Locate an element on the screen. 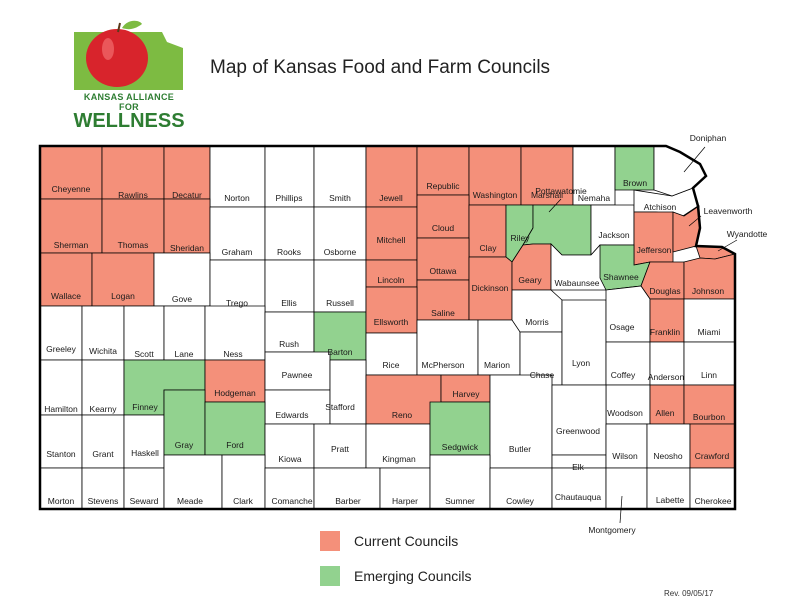  county-label-wyandotte: Wyandotte is located at coordinates (747, 234).